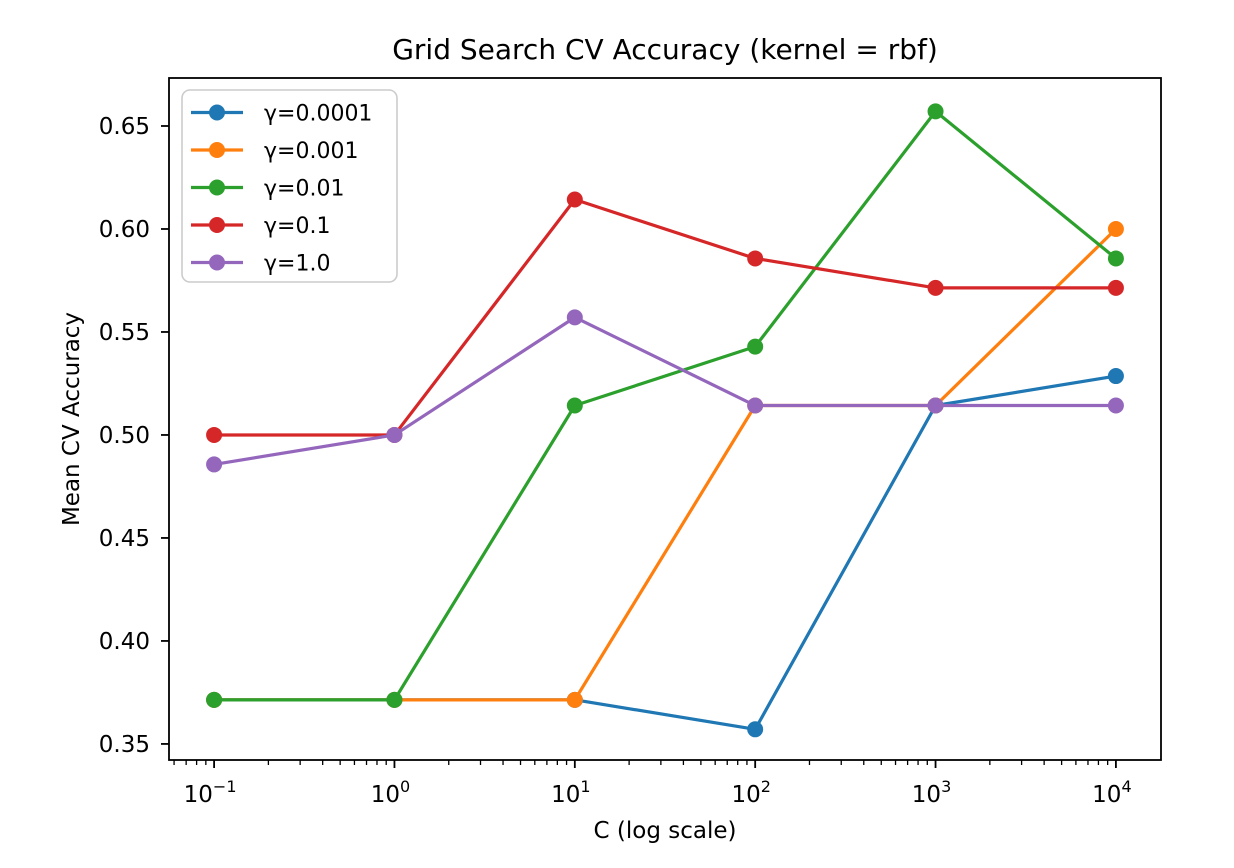 The height and width of the screenshot is (868, 1234). What do you see at coordinates (750, 792) in the screenshot?
I see `x-tick-label: 10²` at bounding box center [750, 792].